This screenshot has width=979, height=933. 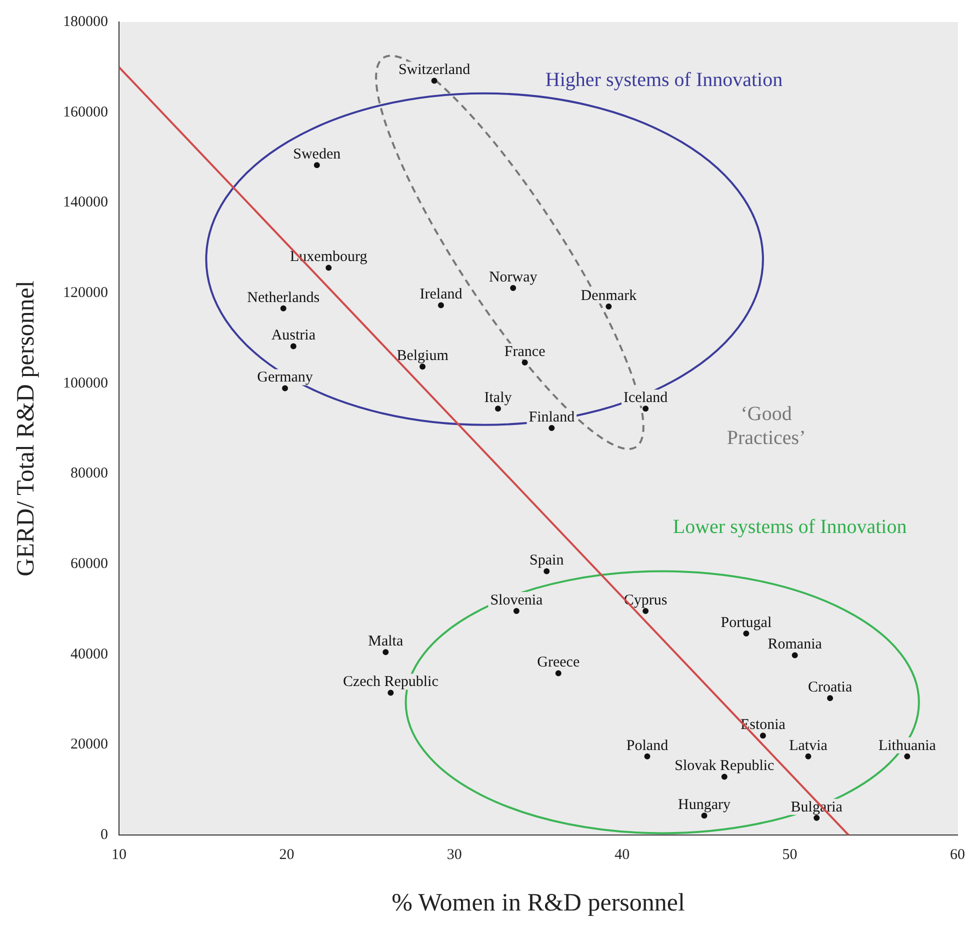 What do you see at coordinates (746, 622) in the screenshot?
I see `data-label: Portugal` at bounding box center [746, 622].